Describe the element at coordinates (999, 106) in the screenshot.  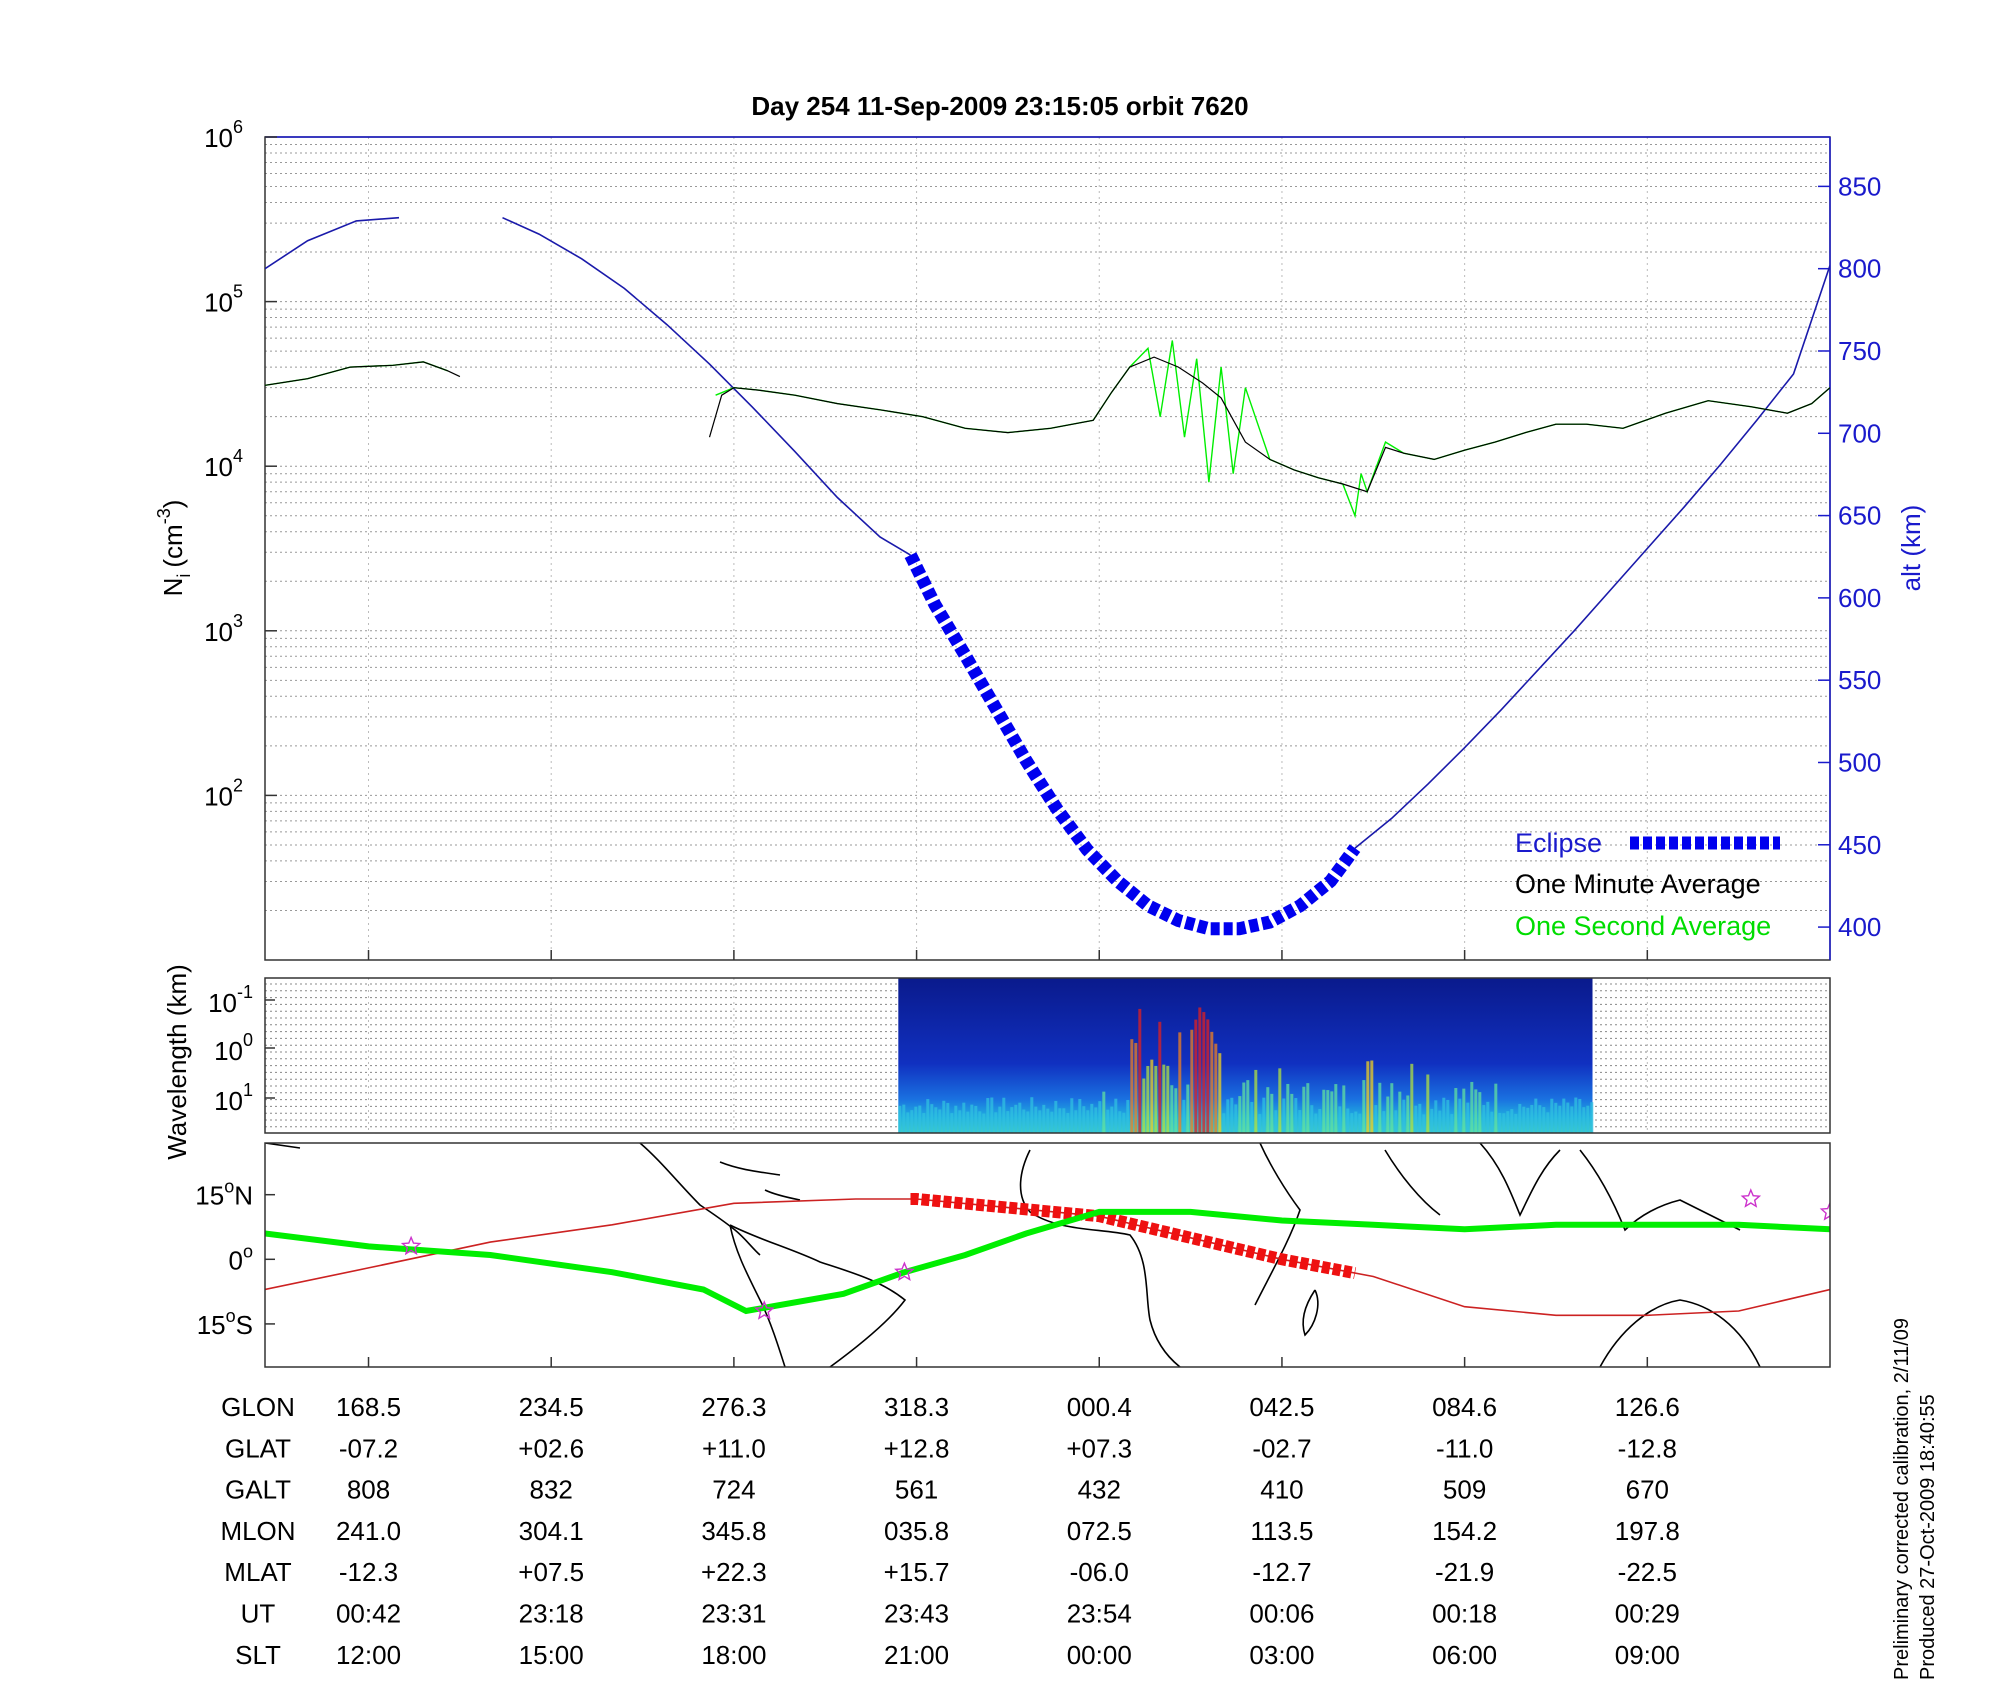
I see `chart-title: Day 254 11-Sep-2009 23:15:05 orbit 7620` at that location.